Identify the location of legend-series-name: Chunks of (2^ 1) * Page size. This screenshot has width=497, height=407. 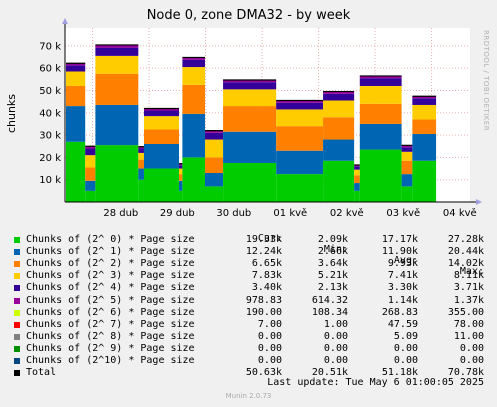
(110, 252).